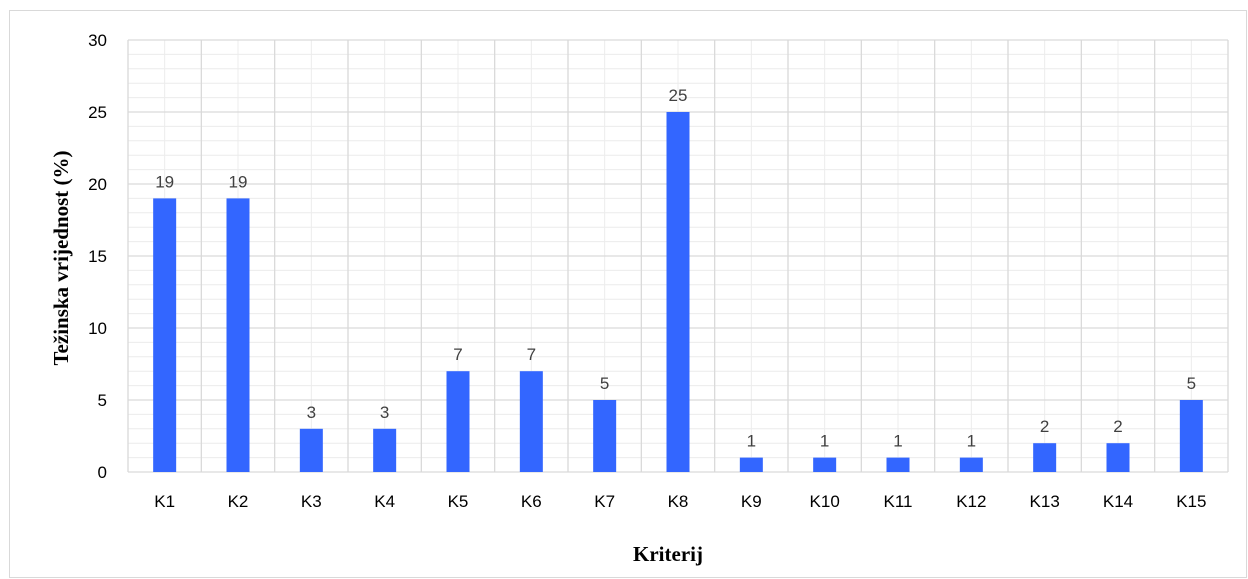  I want to click on y-tick-label: 20, so click(97, 184).